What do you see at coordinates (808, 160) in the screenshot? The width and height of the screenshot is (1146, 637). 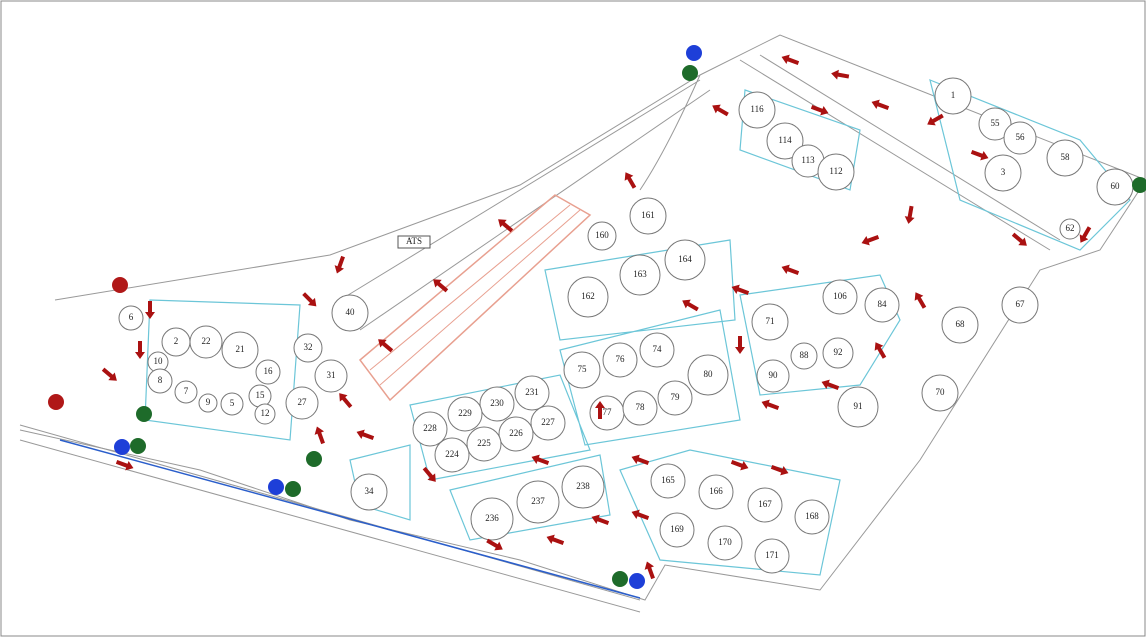 I see `tank-label: 113` at bounding box center [808, 160].